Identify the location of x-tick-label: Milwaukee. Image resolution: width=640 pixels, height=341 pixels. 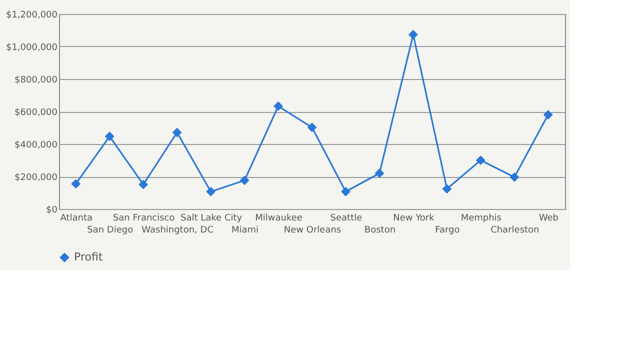
(279, 219).